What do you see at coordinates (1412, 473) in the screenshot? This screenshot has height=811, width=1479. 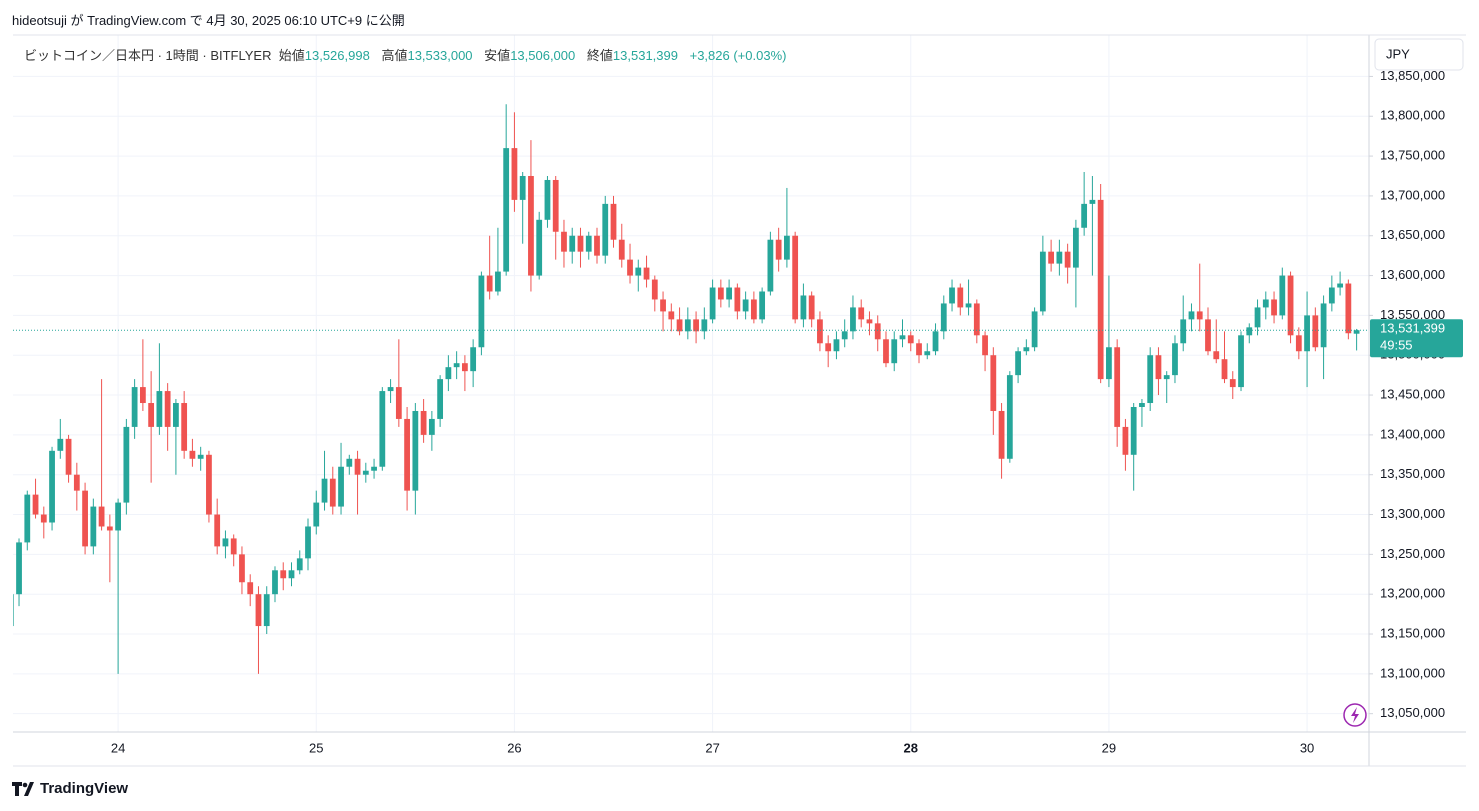 I see `y-tick-label: 13,350,000` at bounding box center [1412, 473].